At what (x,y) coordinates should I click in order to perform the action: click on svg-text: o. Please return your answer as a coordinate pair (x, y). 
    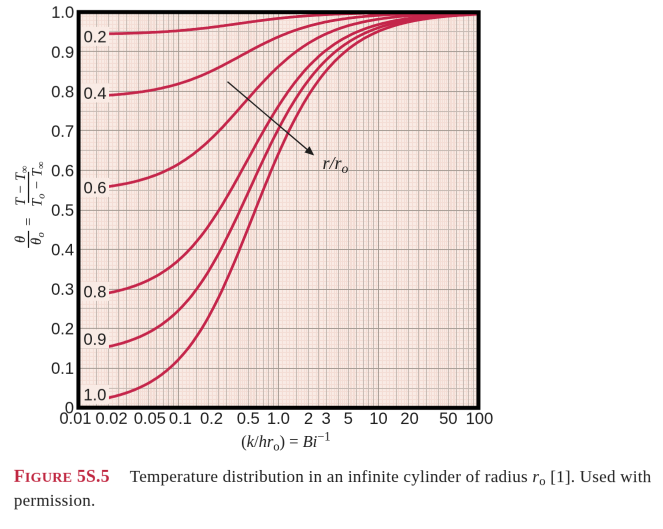
    Looking at the image, I should click on (41, 234).